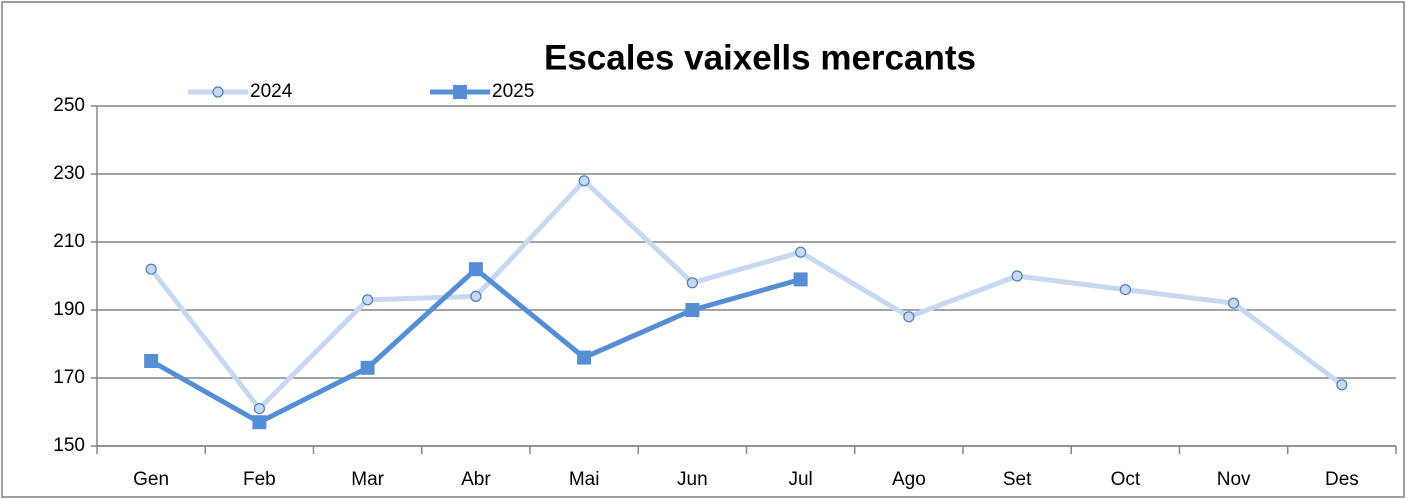 This screenshot has height=499, width=1409. What do you see at coordinates (1342, 479) in the screenshot?
I see `x-tick-label: Des` at bounding box center [1342, 479].